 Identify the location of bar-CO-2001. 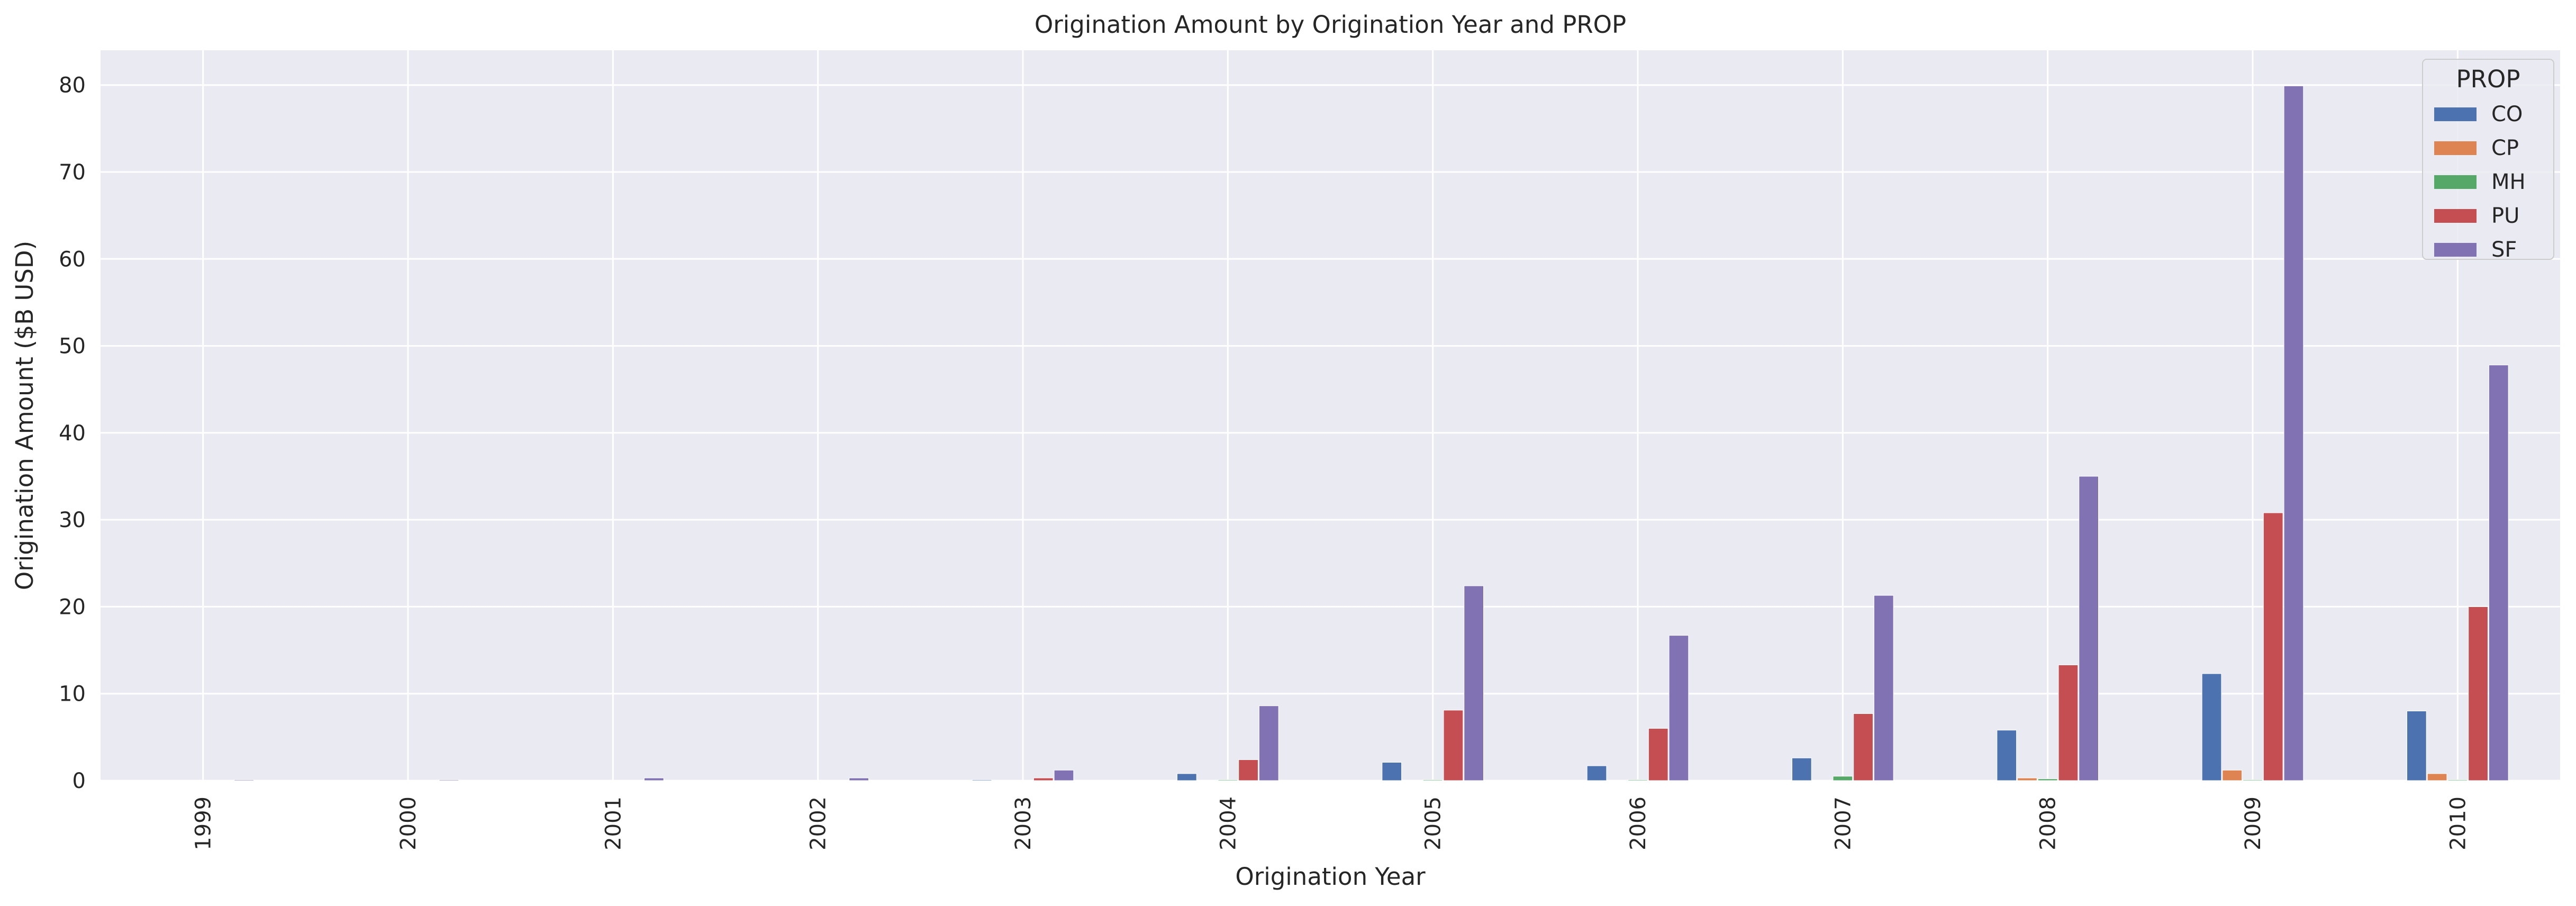
(572, 780).